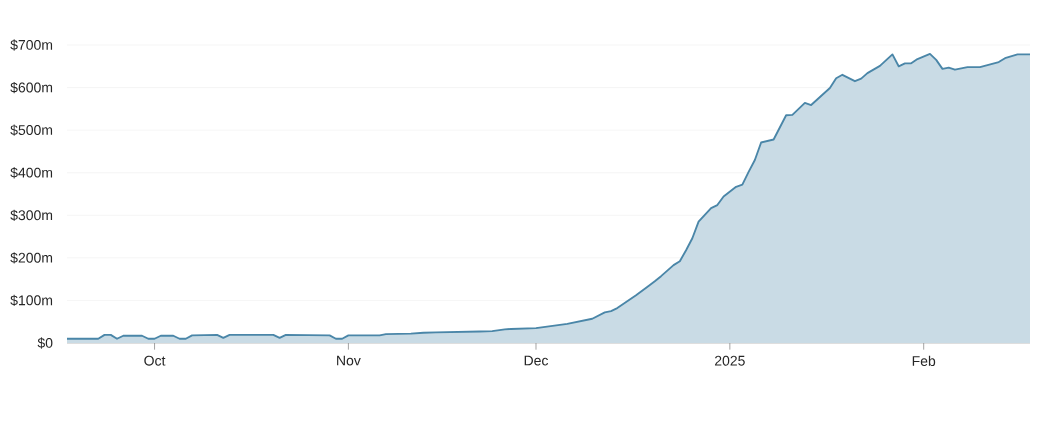  Describe the element at coordinates (536, 360) in the screenshot. I see `x-tick-label: Dec` at that location.